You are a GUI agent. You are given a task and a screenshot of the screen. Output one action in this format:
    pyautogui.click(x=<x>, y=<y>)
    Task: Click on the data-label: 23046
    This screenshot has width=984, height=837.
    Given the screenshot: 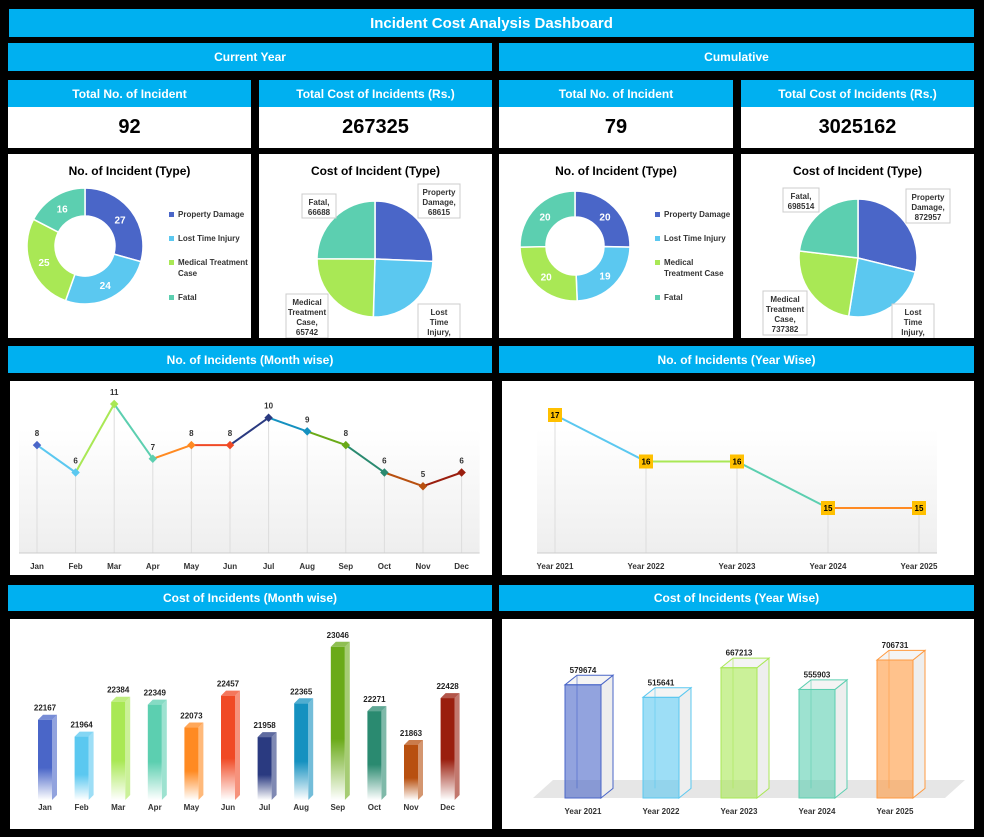 What is the action you would take?
    pyautogui.click(x=338, y=635)
    